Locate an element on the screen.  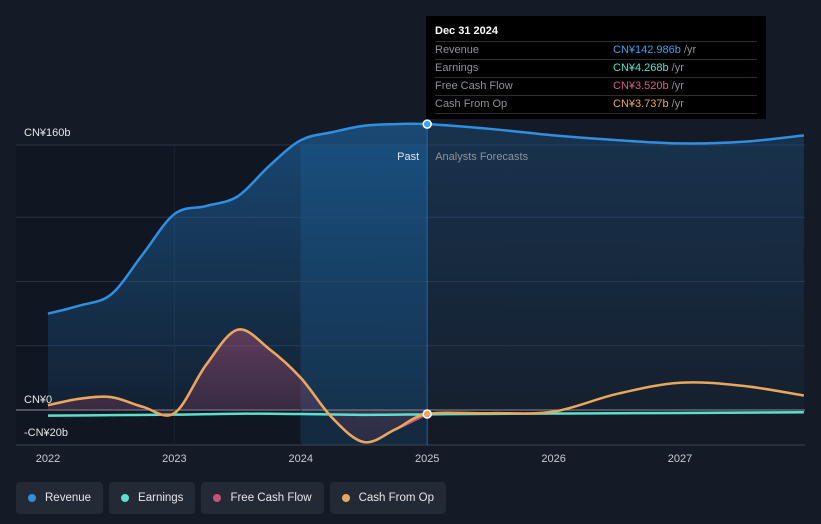
tooltip-label: Cash From Op is located at coordinates (471, 104).